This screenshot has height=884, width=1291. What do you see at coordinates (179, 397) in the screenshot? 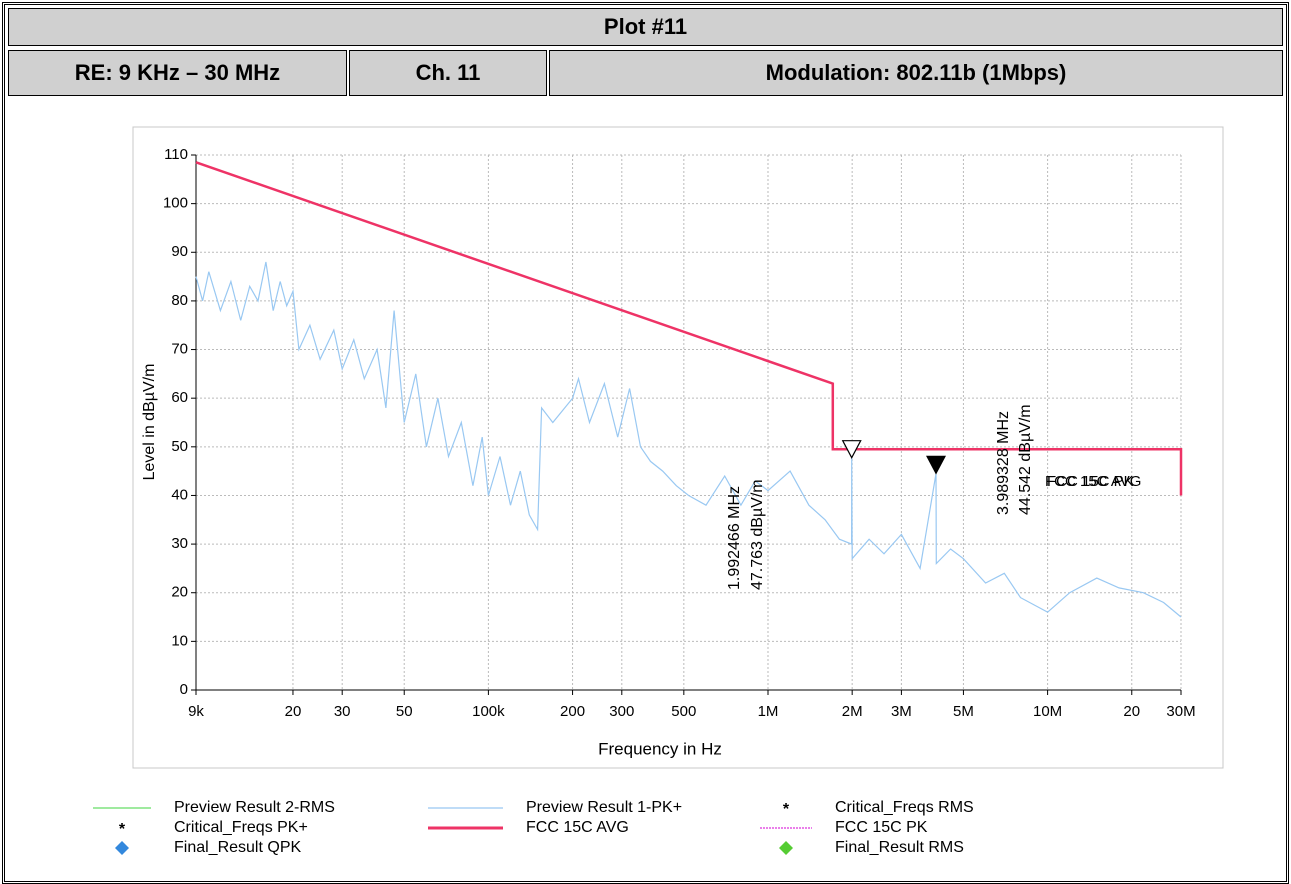
I see `y-tick-label: 60` at bounding box center [179, 397].